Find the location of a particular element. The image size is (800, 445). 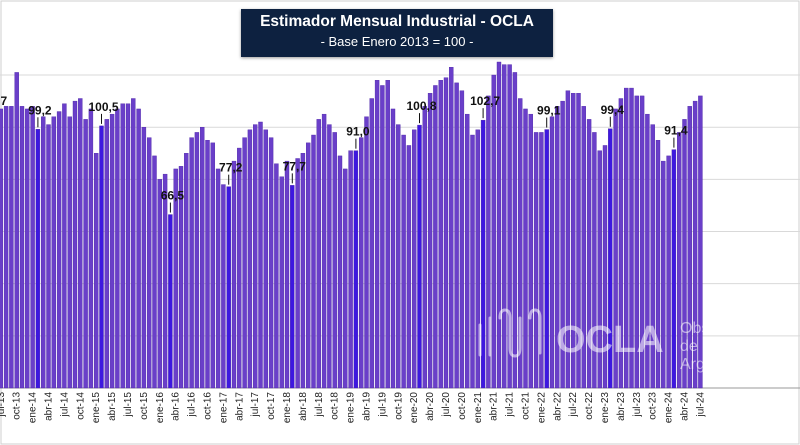

x-tick-label: ene-22 is located at coordinates (541, 408).